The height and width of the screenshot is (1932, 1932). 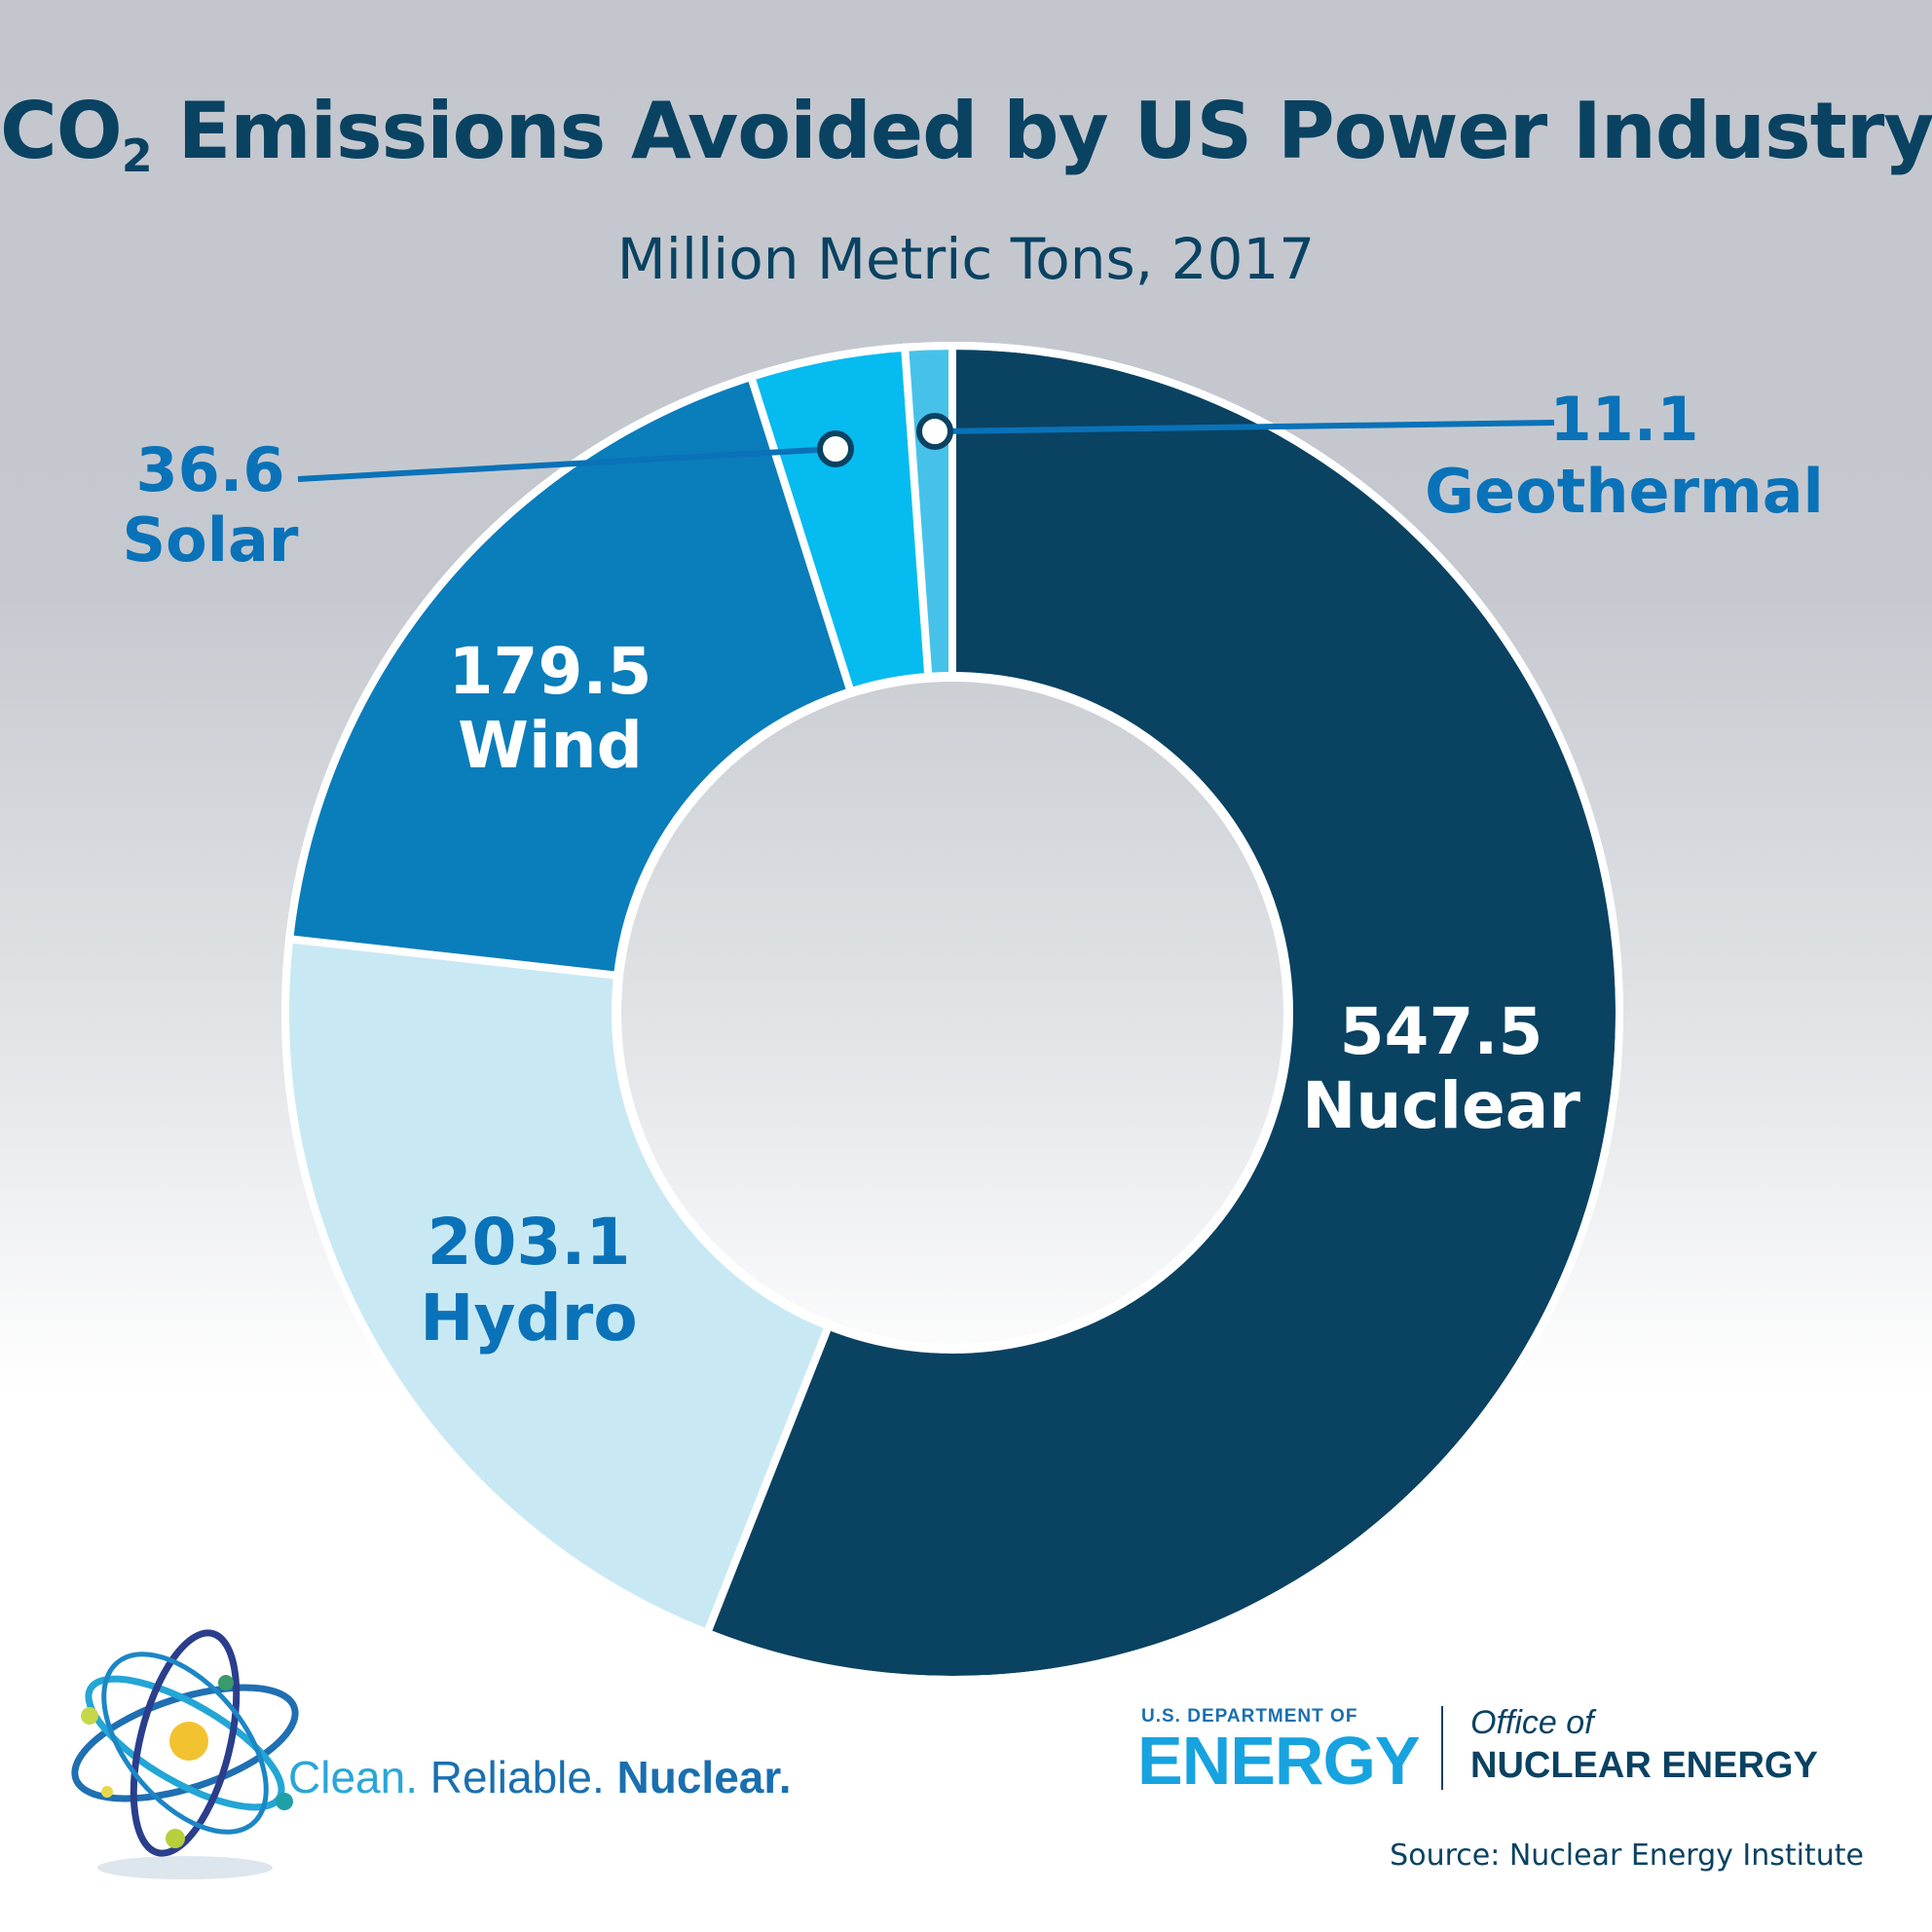 I want to click on title-subscript: 2, so click(x=137, y=156).